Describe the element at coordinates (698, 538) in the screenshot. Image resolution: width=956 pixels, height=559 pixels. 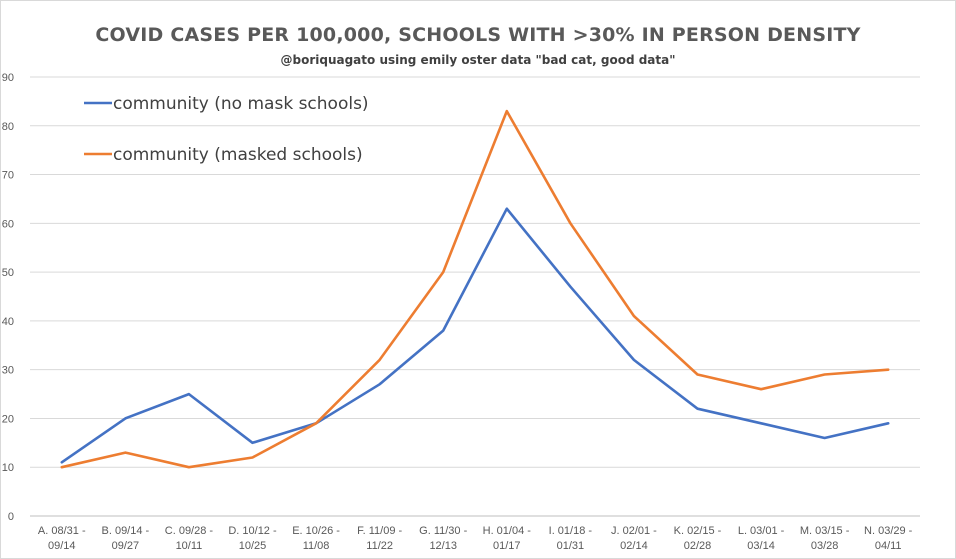
I see `x-tick-label: K. 02/15 -02/28` at that location.